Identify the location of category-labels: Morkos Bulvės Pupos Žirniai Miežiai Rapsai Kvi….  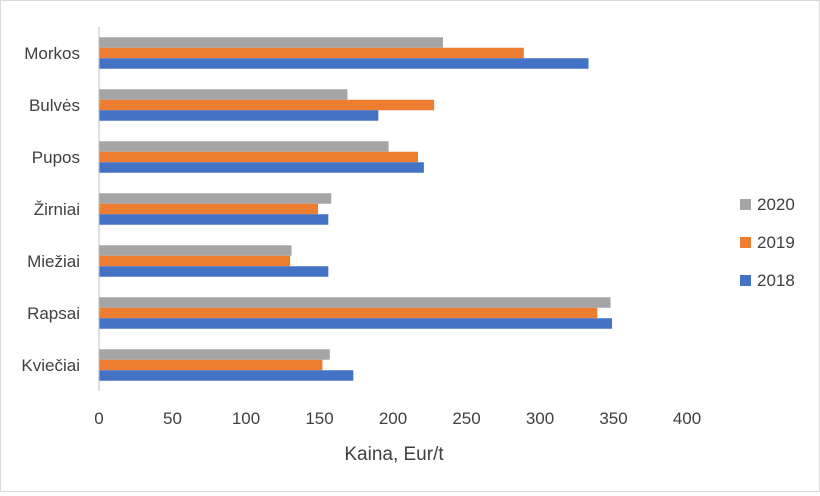
(50, 209).